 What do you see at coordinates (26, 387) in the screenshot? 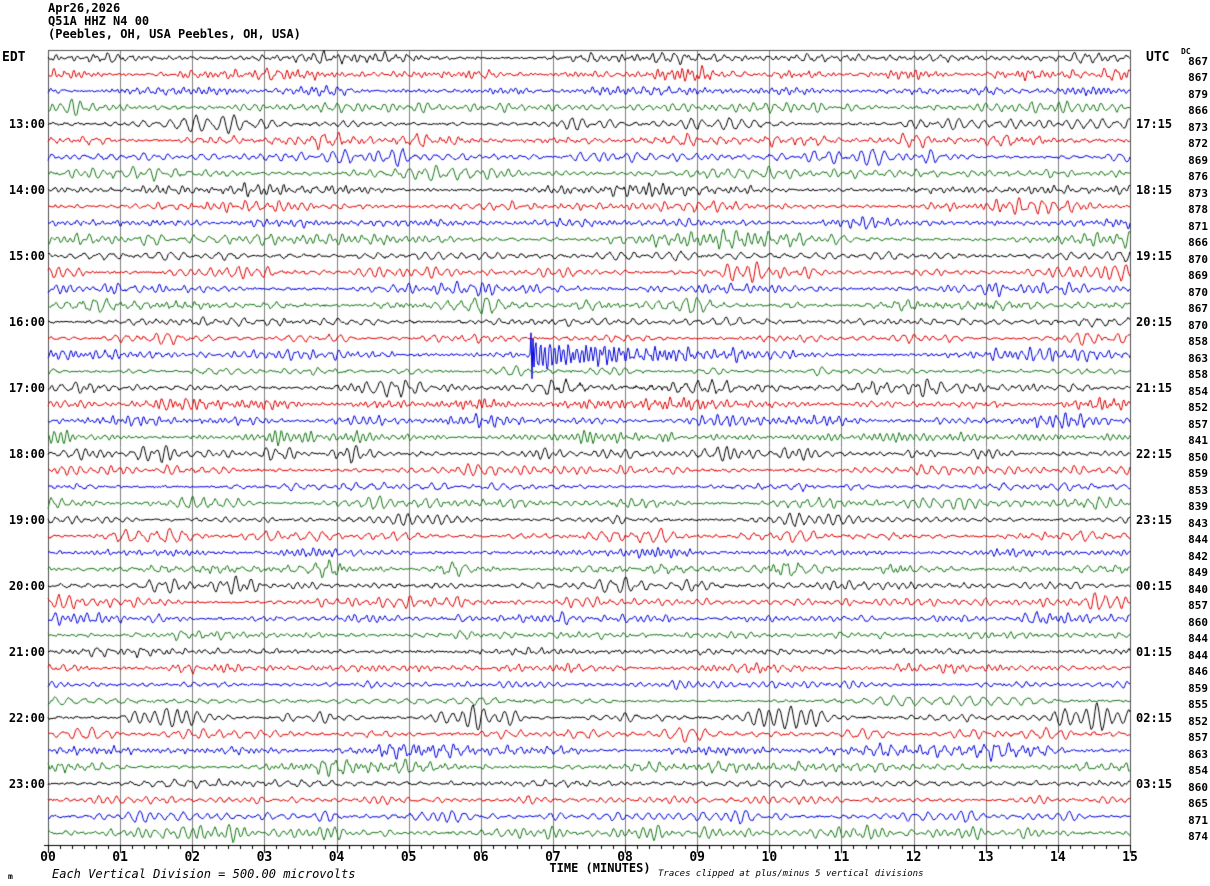
I see `edt-time-label: 17:00` at bounding box center [26, 387].